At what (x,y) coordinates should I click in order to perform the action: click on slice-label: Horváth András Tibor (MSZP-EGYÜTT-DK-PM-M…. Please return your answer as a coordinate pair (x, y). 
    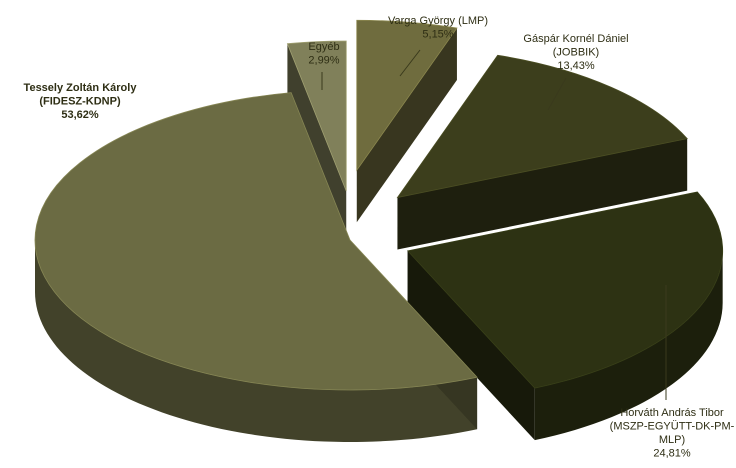
    Looking at the image, I should click on (672, 433).